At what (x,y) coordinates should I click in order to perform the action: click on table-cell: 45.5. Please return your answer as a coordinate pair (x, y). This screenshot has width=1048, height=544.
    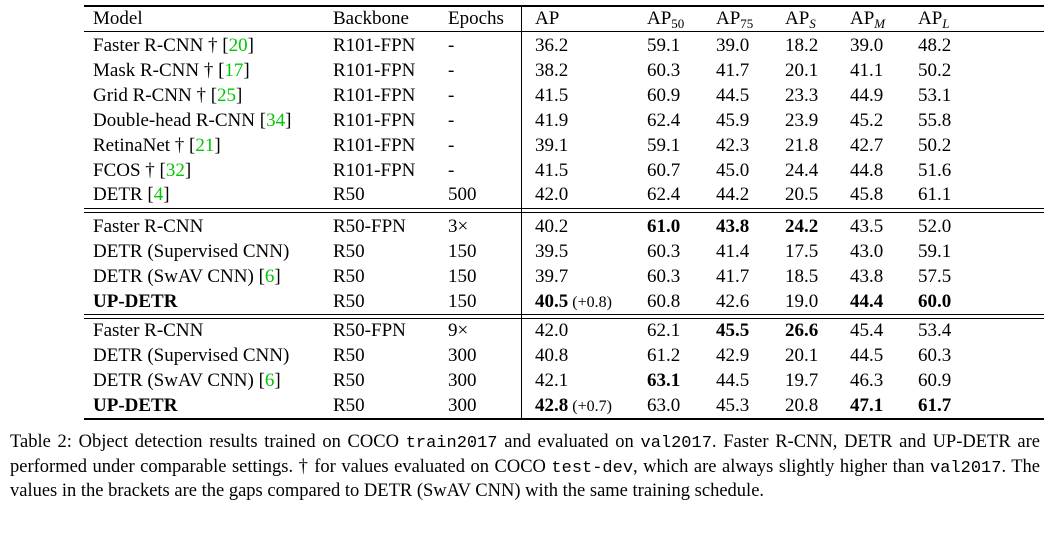
    Looking at the image, I should click on (732, 331).